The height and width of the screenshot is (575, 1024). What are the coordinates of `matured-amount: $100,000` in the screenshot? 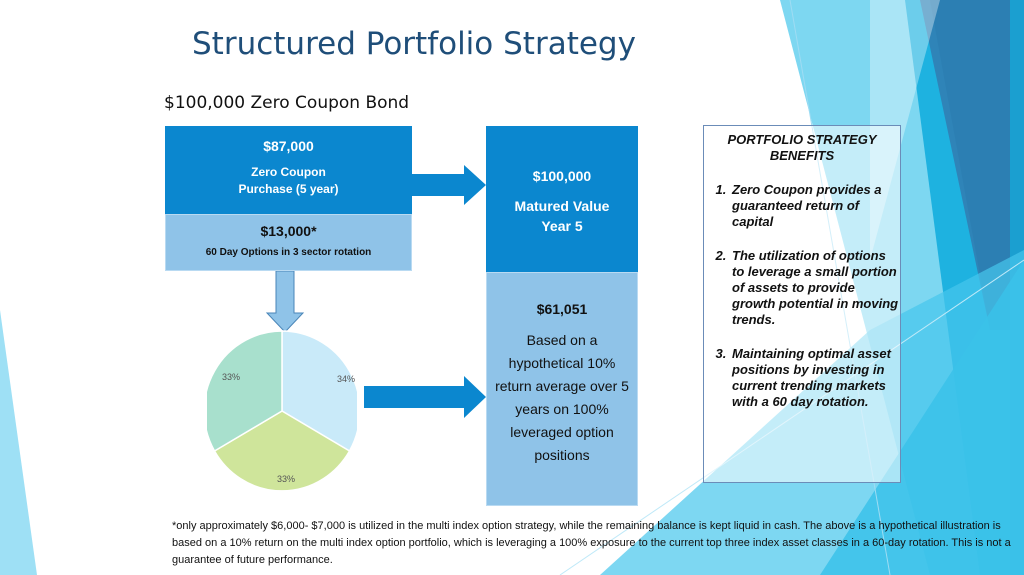 It's located at (562, 176).